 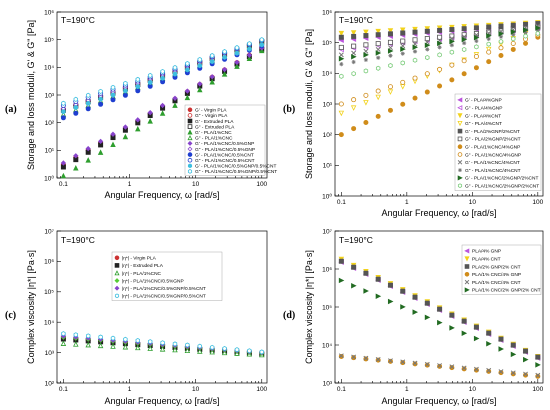 I want to click on legend-entry: PLA/1% CNC/4% CNT, so click(x=496, y=283).